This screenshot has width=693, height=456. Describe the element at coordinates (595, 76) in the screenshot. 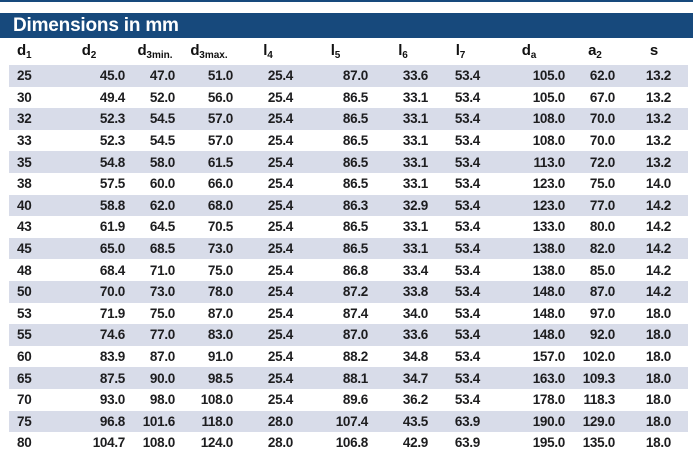

I see `cell: 62.0` at that location.